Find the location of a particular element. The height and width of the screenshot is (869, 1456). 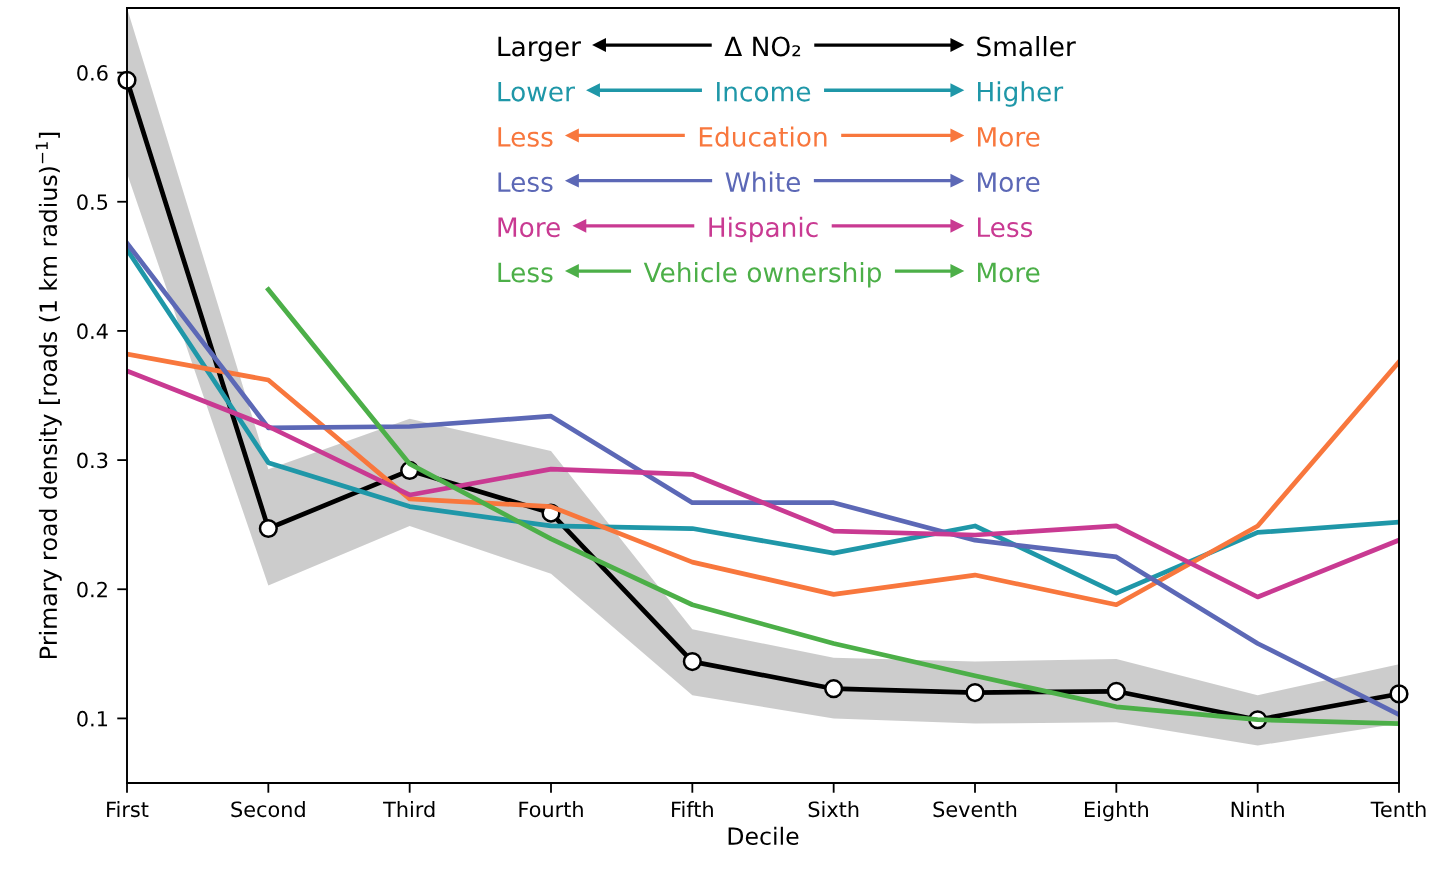

legend-label: Income is located at coordinates (764, 92).